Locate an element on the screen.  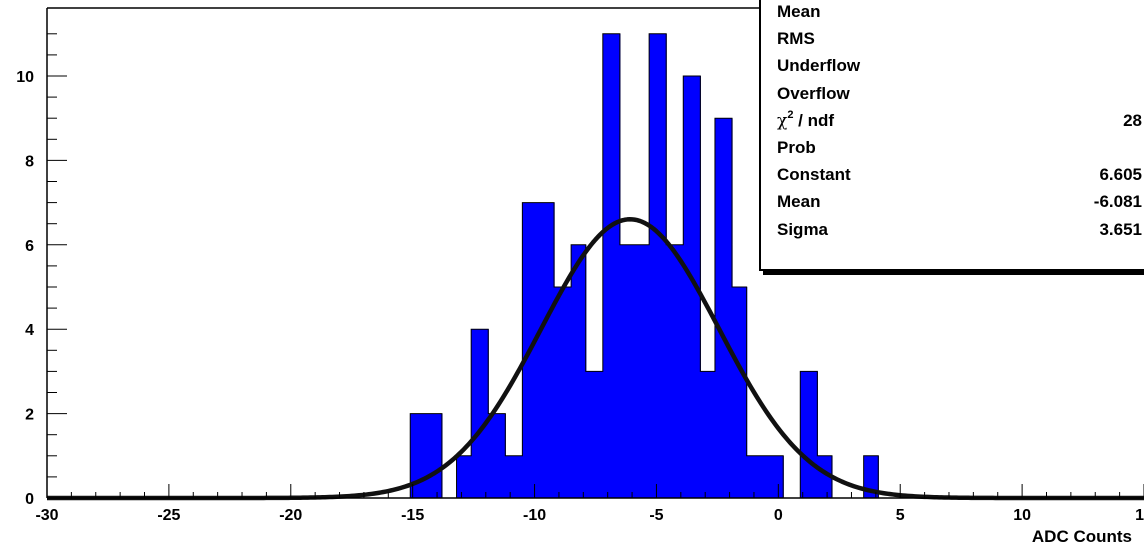
stats-row: RMS is located at coordinates (960, 42).